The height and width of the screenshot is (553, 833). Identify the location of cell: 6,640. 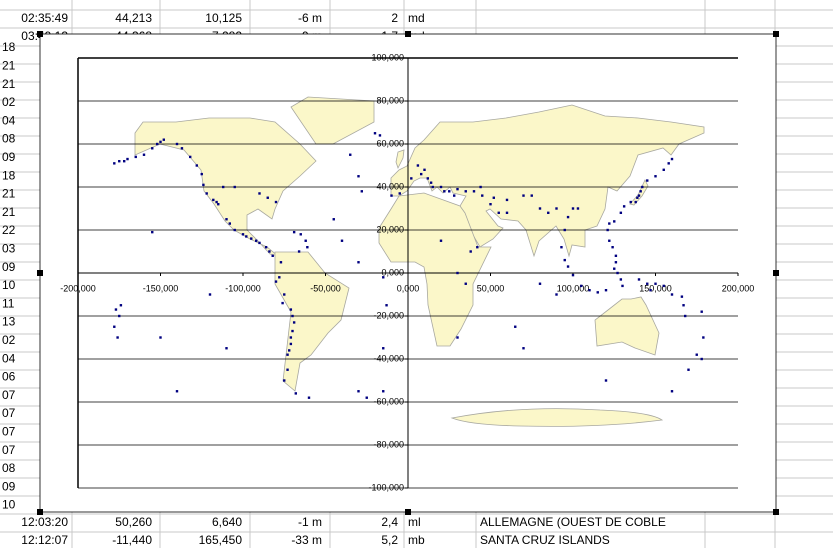
(227, 522).